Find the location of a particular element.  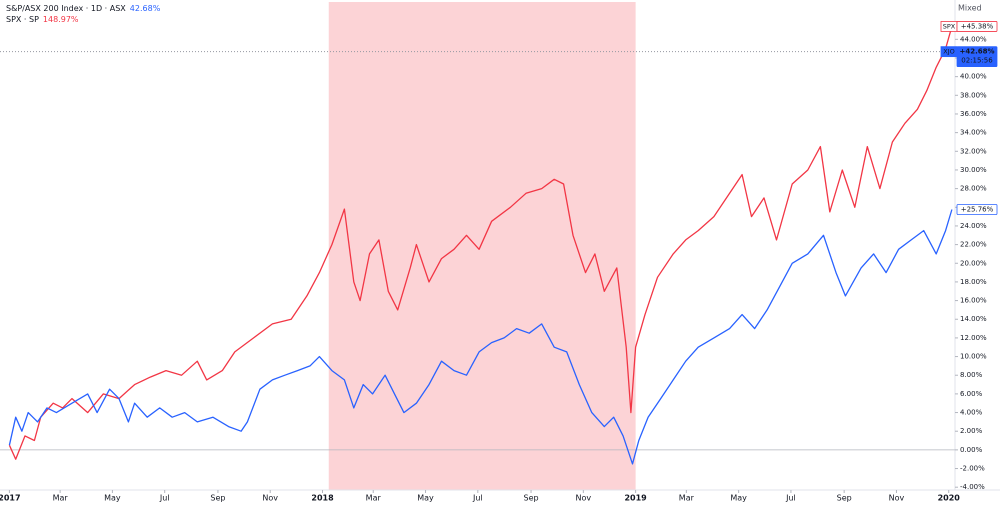

y-tick-label: 38.00% is located at coordinates (973, 95).